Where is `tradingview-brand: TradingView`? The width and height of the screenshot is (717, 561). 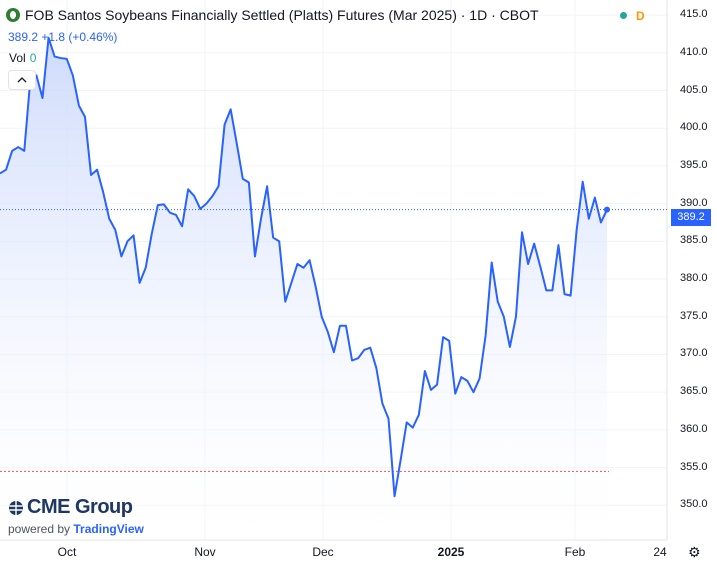
tradingview-brand: TradingView is located at coordinates (108, 529).